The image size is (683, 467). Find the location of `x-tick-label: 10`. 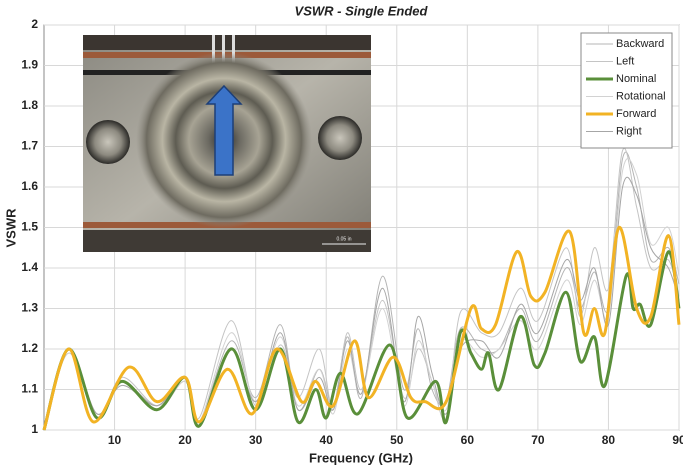

x-tick-label: 10 is located at coordinates (115, 440).